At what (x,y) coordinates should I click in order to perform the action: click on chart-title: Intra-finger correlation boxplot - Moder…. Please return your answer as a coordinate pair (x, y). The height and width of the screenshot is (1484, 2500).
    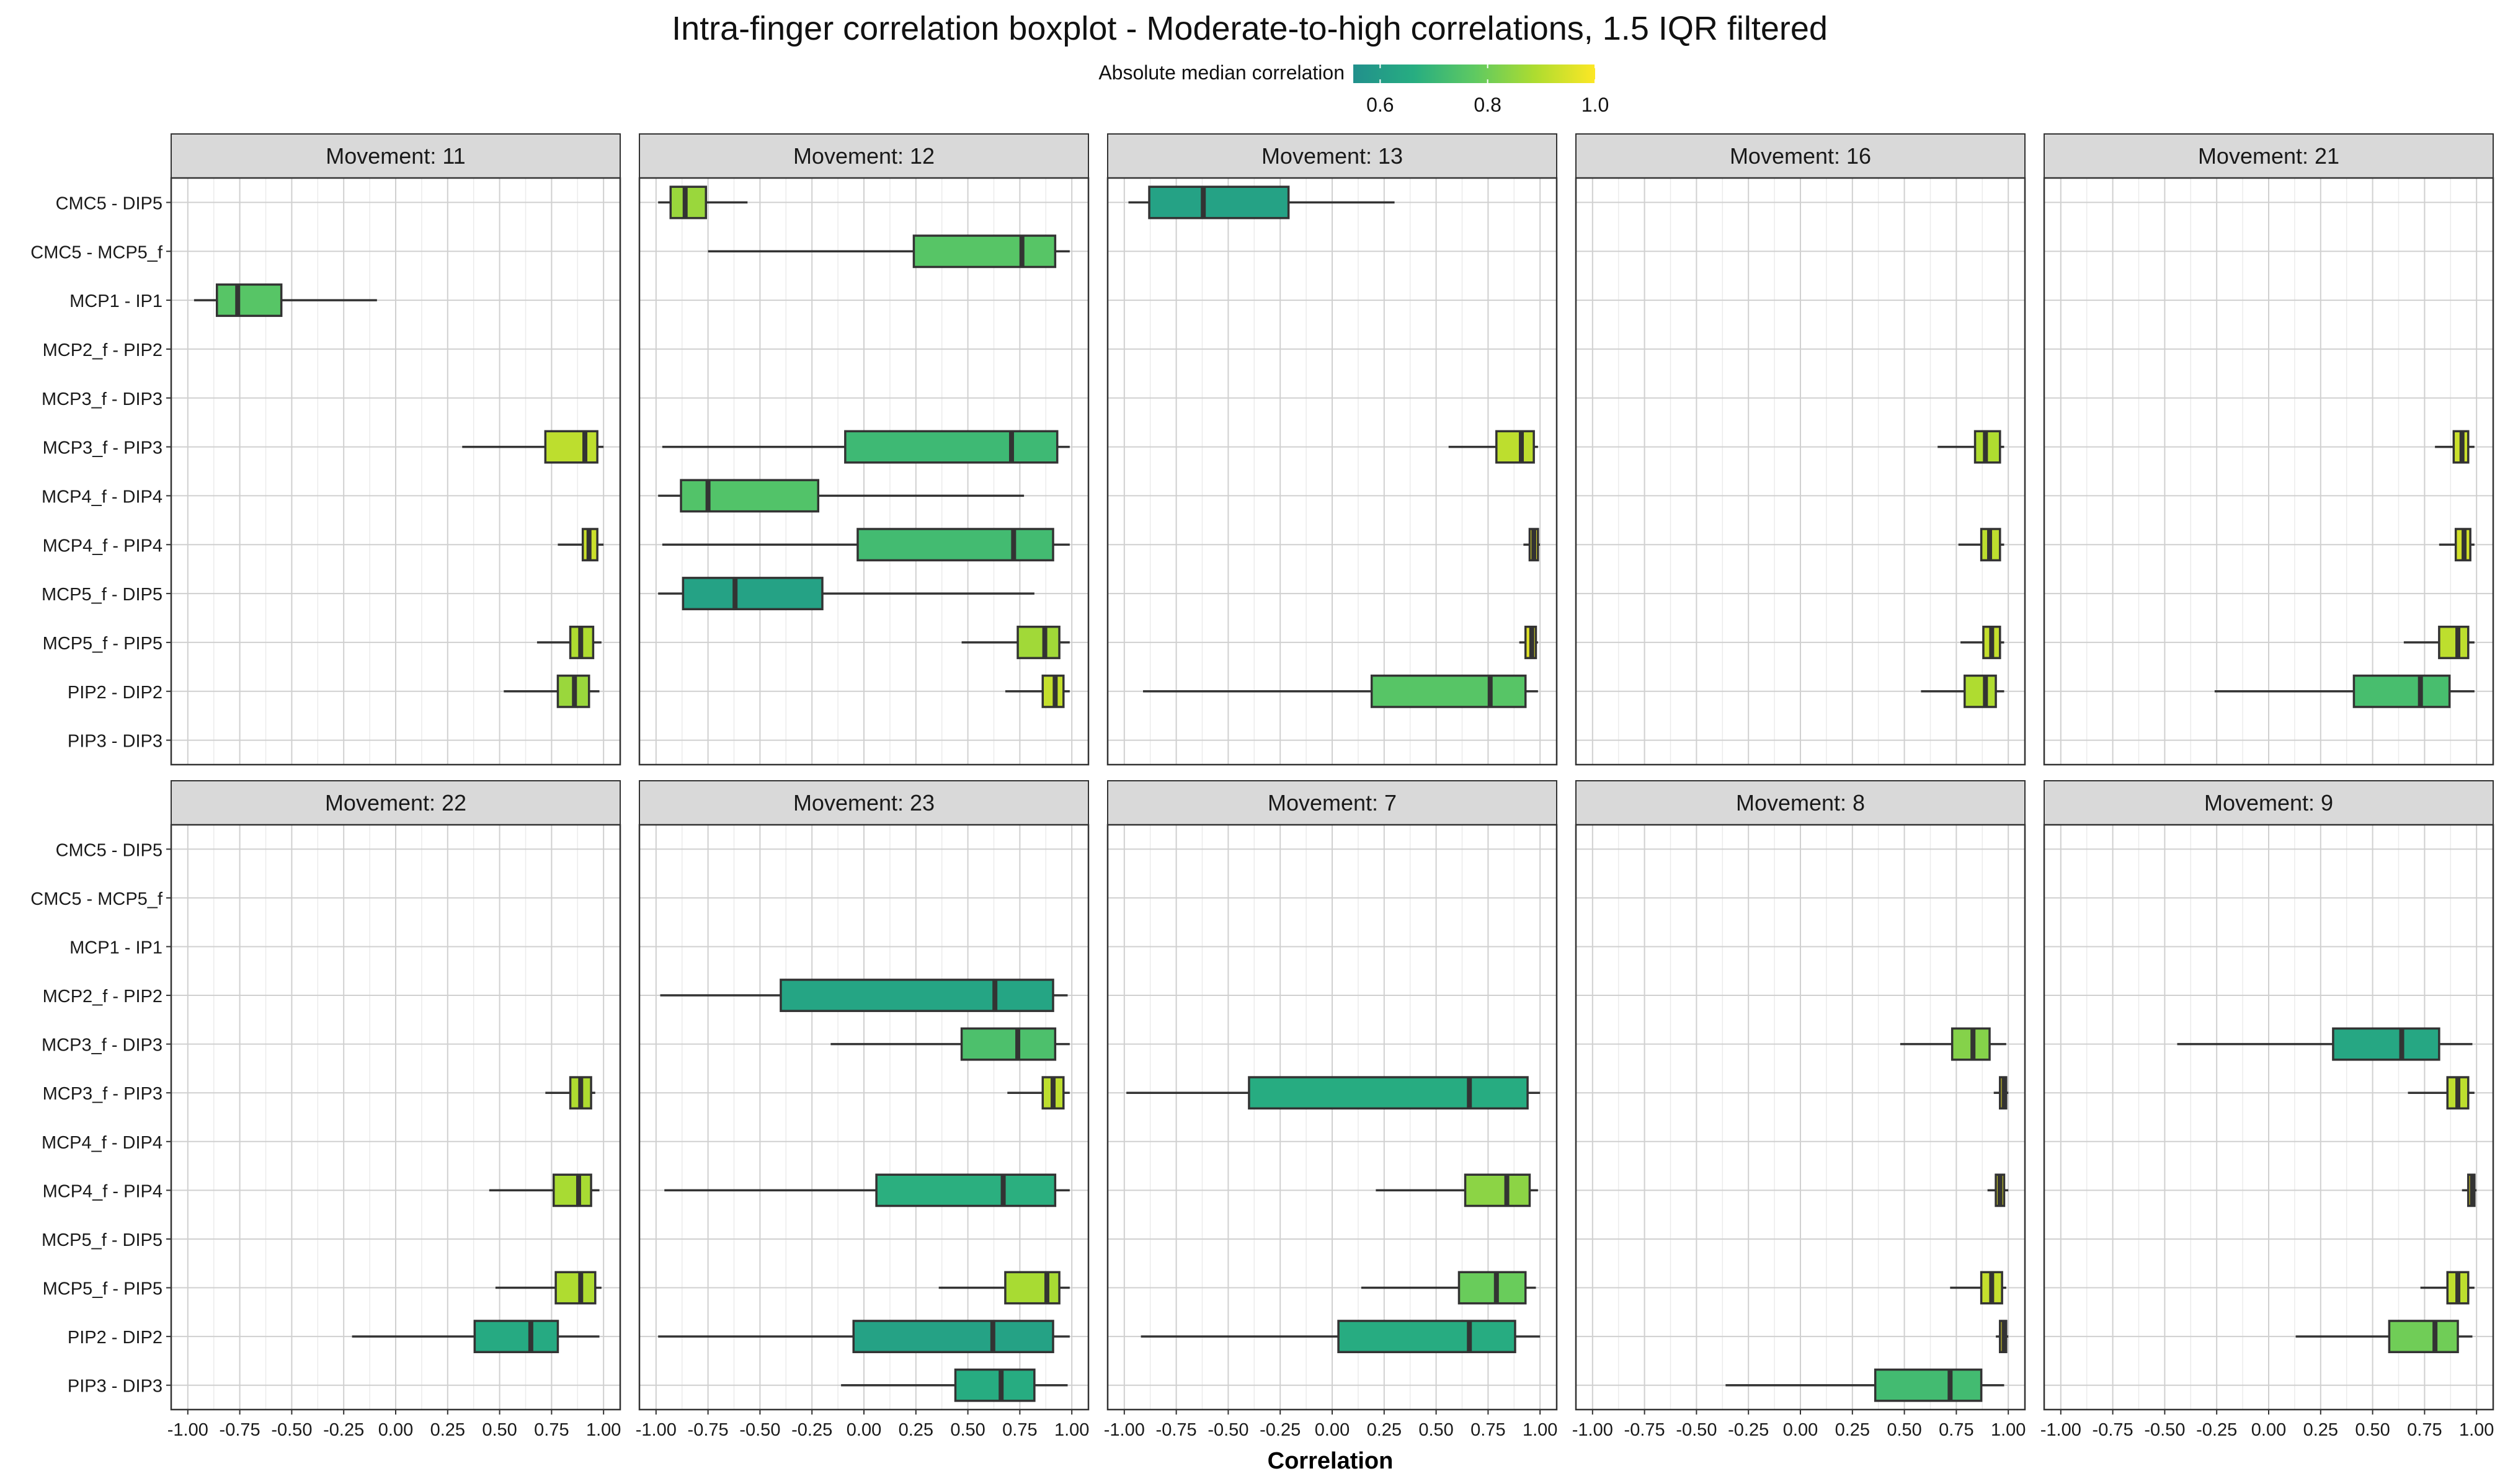
    Looking at the image, I should click on (1250, 28).